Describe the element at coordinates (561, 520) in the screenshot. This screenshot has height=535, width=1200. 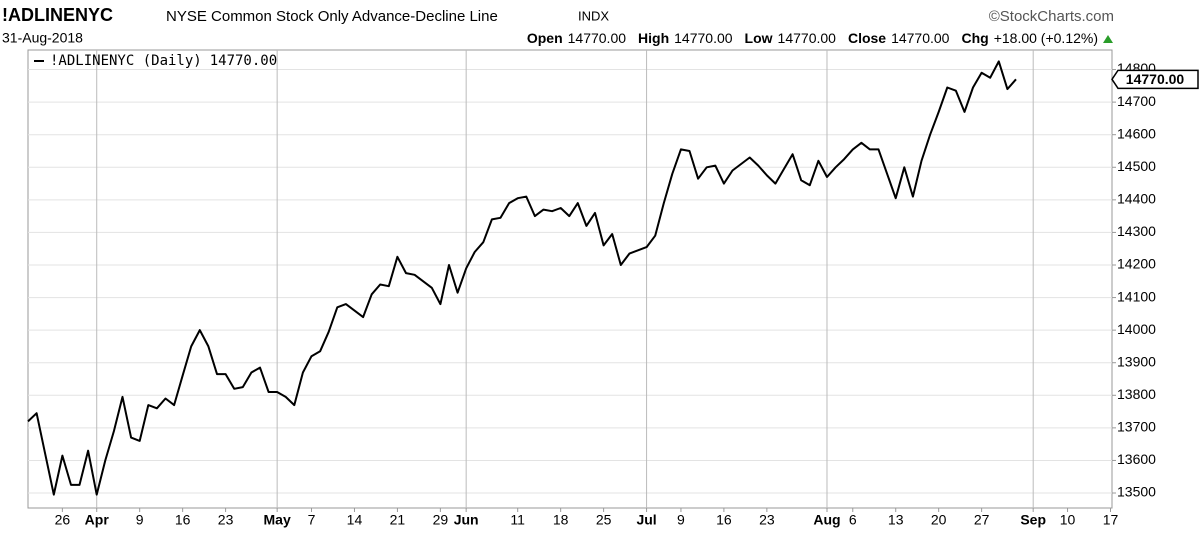
I see `x-tick-label: 18` at that location.